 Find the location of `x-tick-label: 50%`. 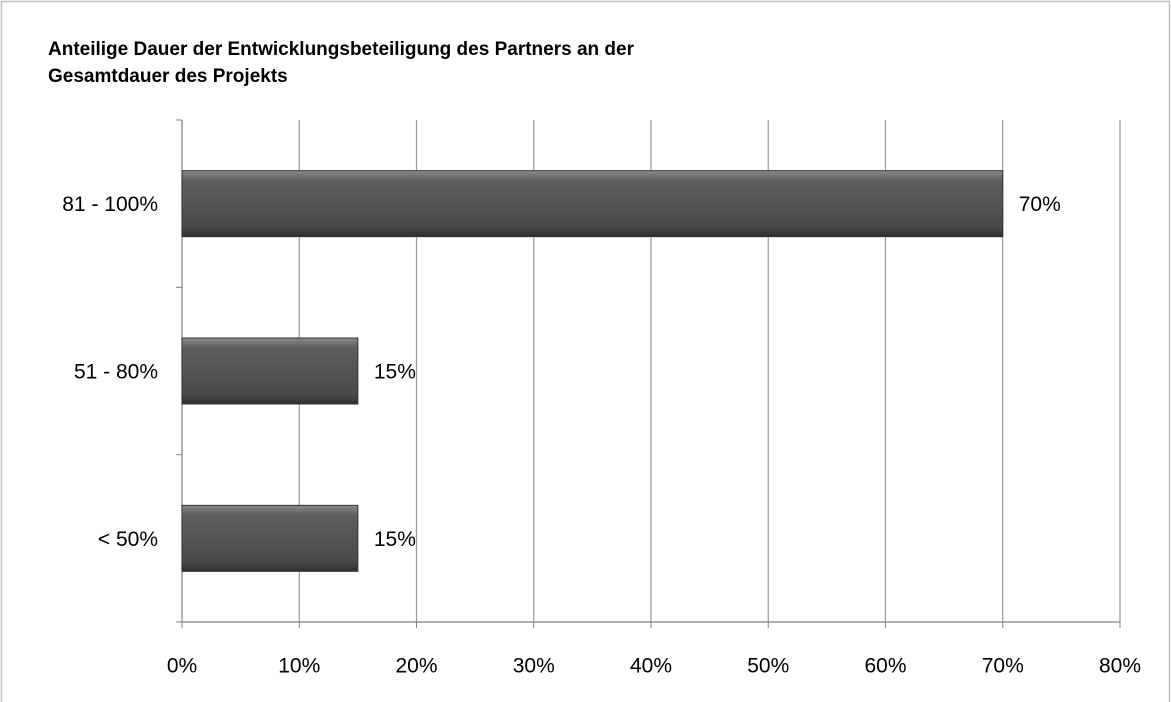

x-tick-label: 50% is located at coordinates (768, 666).